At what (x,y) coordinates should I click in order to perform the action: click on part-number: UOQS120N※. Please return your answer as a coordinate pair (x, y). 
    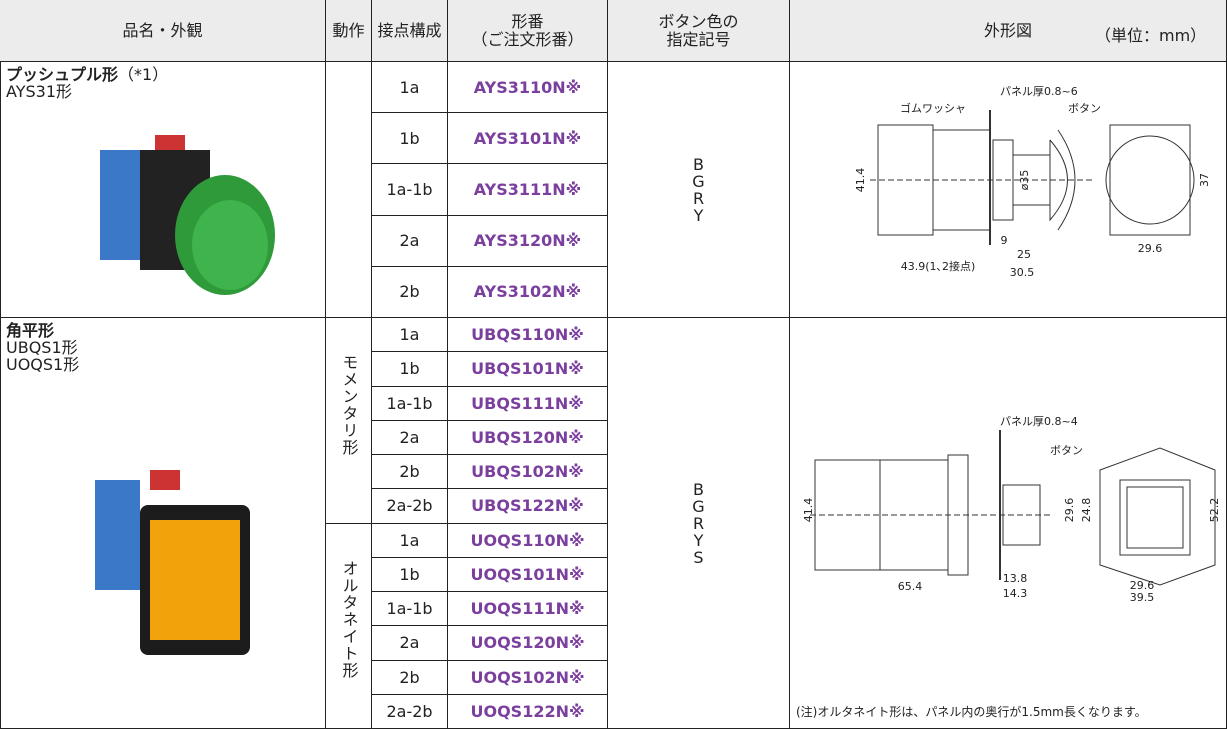
    Looking at the image, I should click on (527, 643).